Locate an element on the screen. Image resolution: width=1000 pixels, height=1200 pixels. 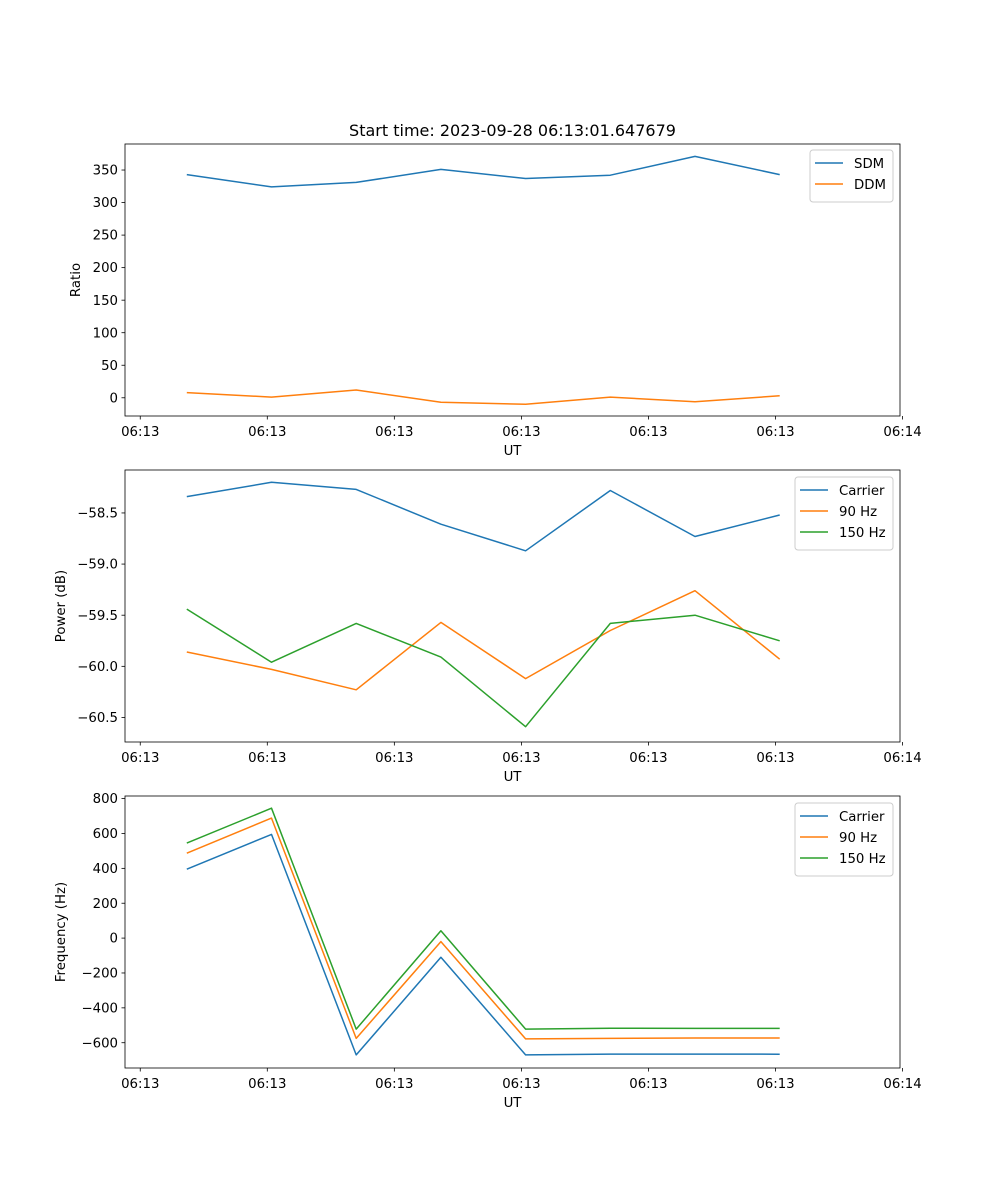
y-tick-label: 800 is located at coordinates (105, 799).